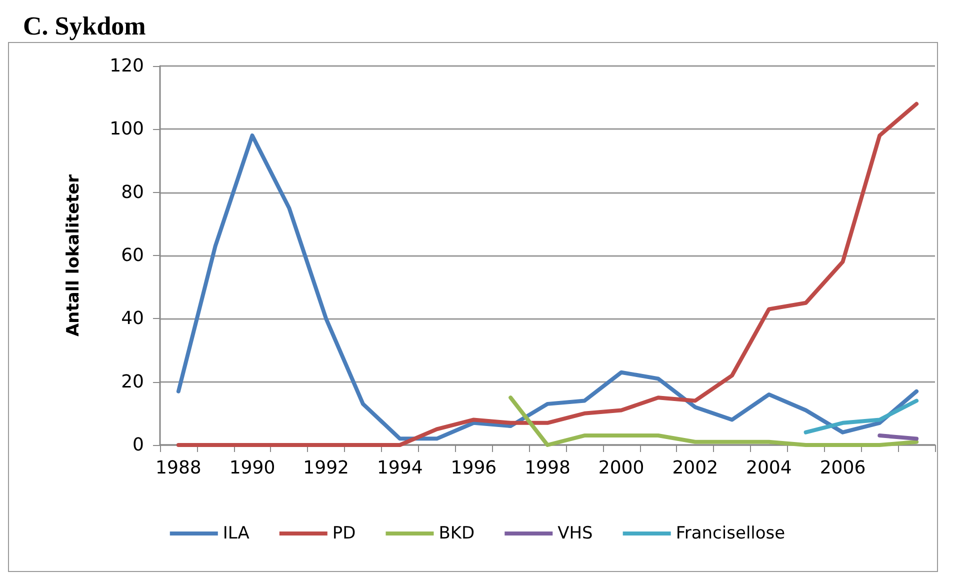 This screenshot has height=583, width=955. I want to click on legend-label: BKD, so click(456, 534).